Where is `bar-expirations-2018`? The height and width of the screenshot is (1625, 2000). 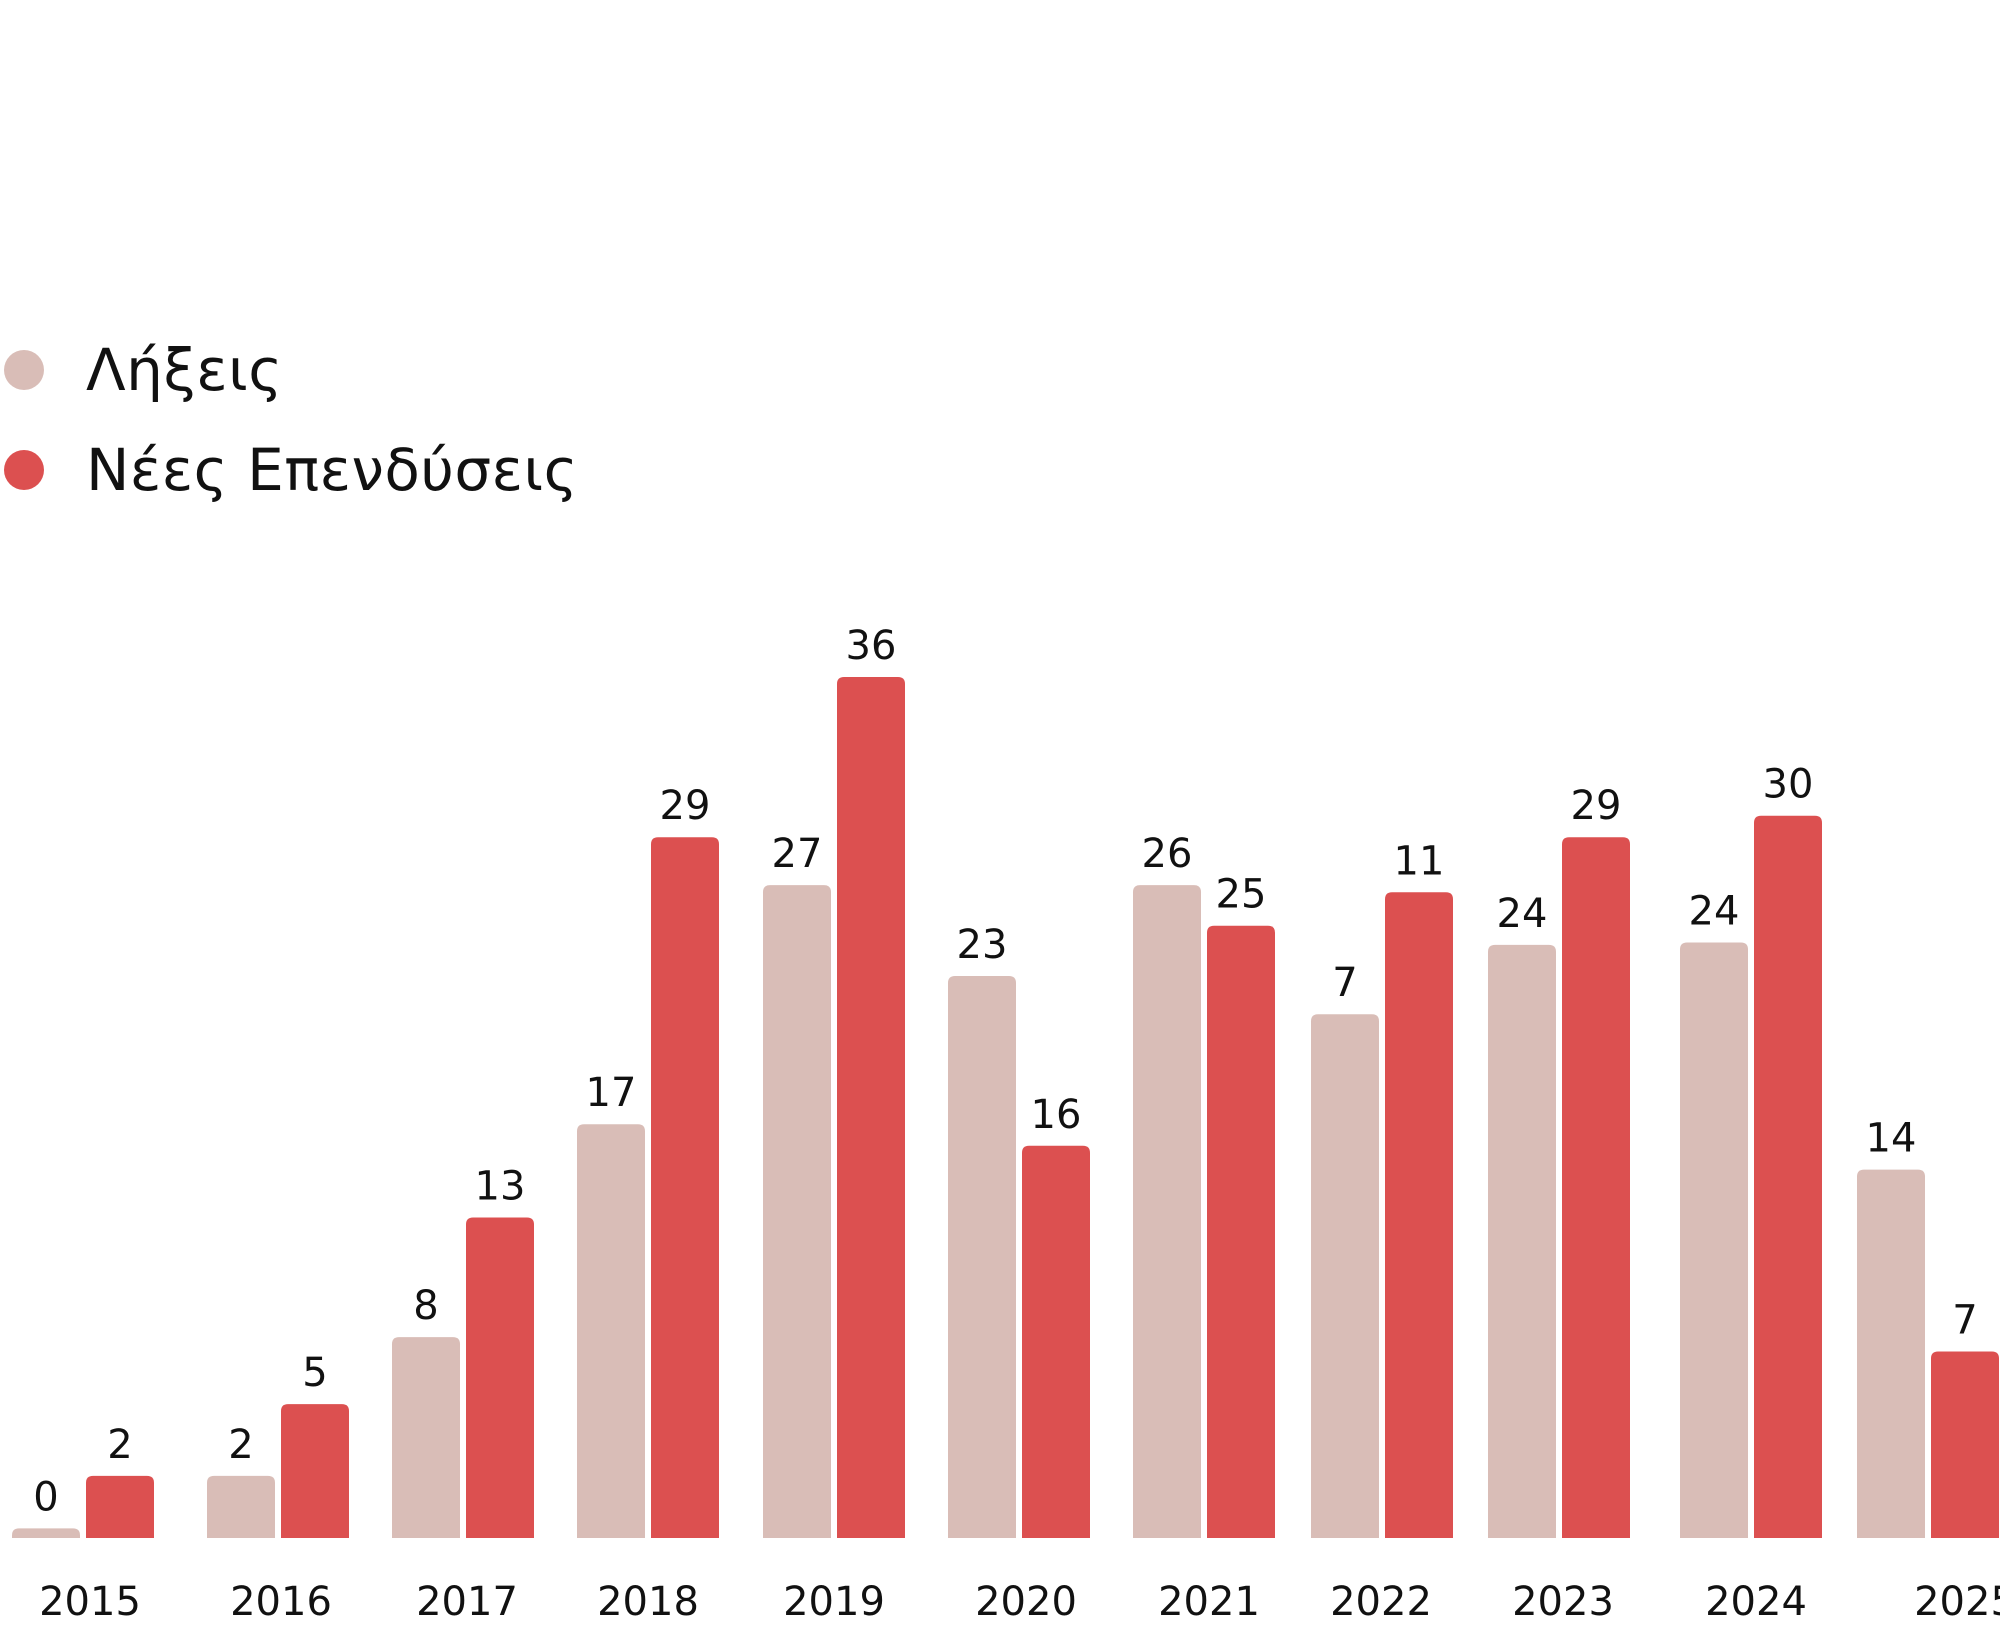
bar-expirations-2018 is located at coordinates (611, 1331).